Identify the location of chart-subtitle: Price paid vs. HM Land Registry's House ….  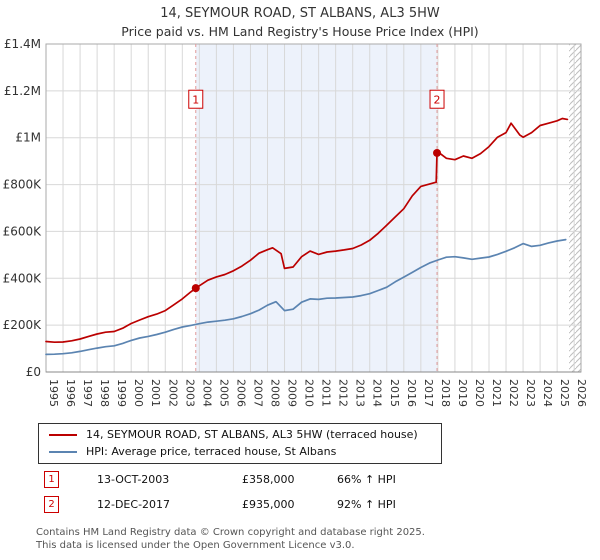
(300, 31).